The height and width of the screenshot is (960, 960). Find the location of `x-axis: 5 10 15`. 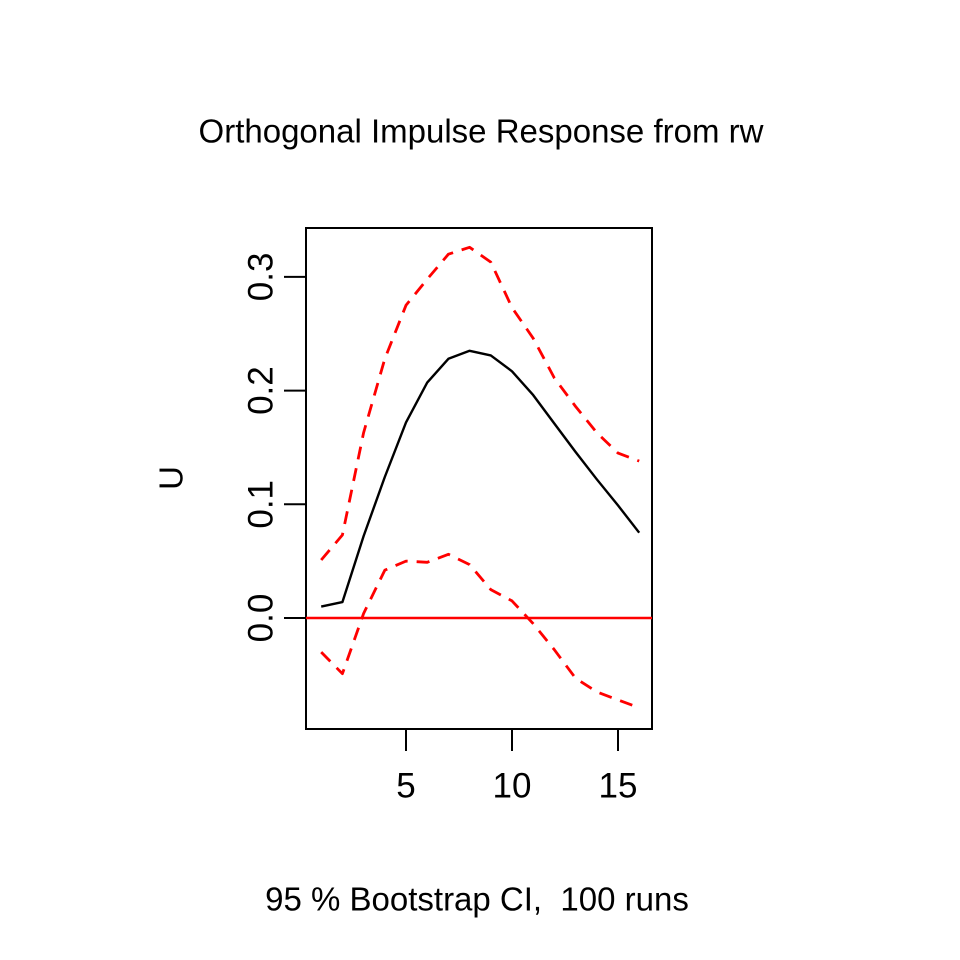

x-axis: 5 10 15 is located at coordinates (516, 767).